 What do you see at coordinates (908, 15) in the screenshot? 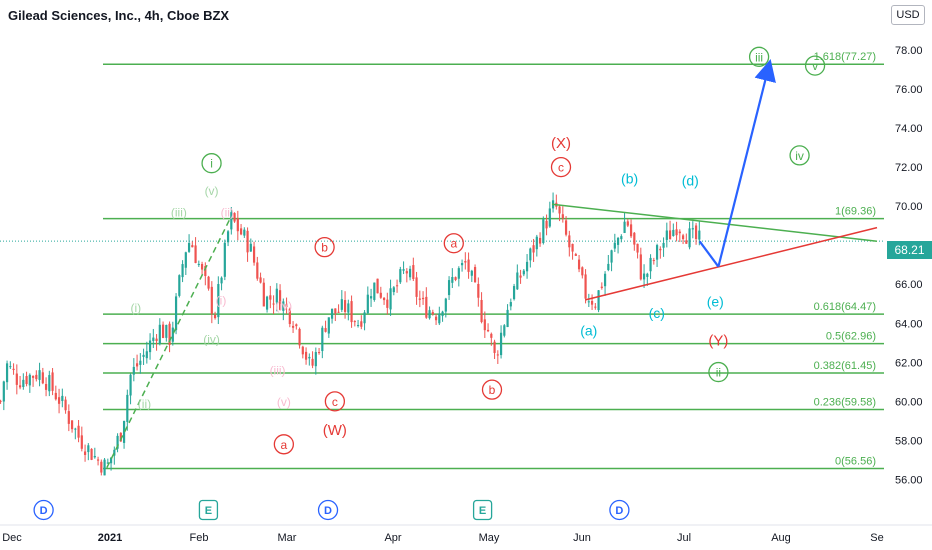
I see `currency-button: USD` at bounding box center [908, 15].